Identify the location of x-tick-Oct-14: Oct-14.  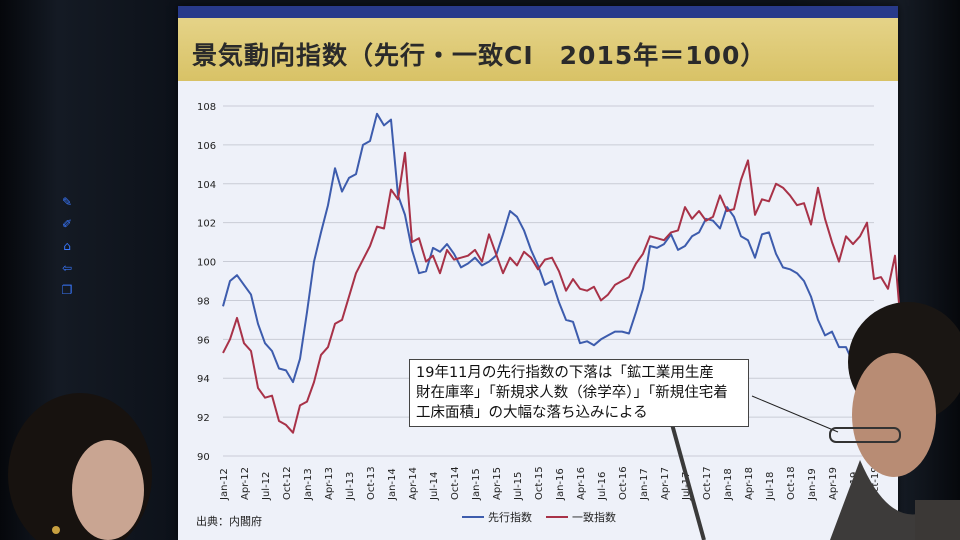
(455, 483).